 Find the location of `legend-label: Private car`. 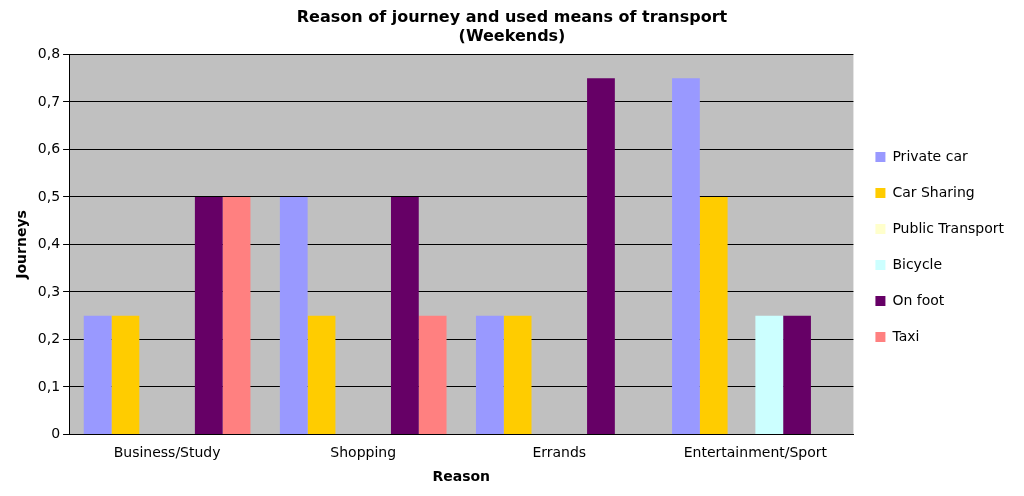

legend-label: Private car is located at coordinates (930, 155).